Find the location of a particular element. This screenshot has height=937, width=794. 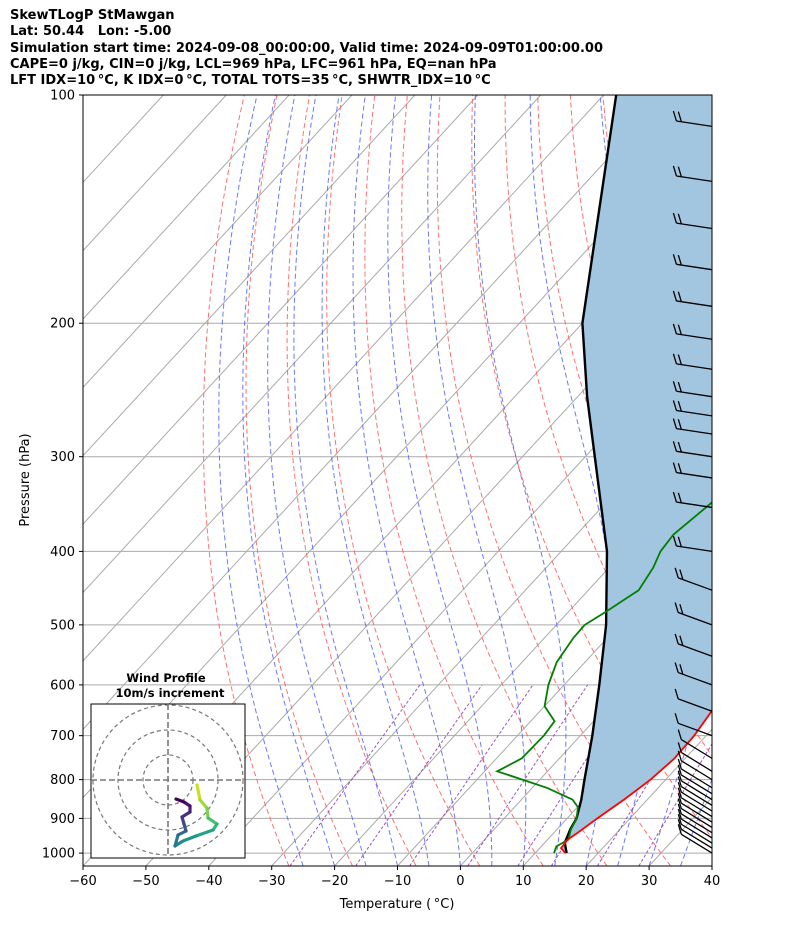

hodograph-segment is located at coordinates (212, 821).